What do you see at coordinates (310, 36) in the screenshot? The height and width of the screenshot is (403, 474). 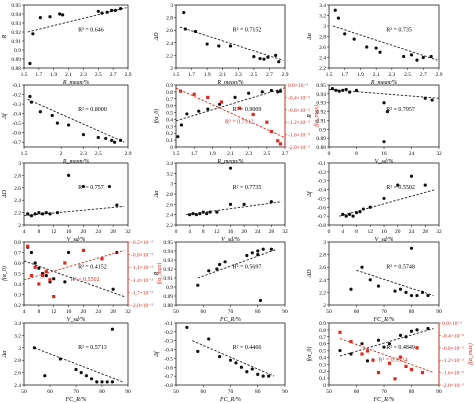 I see `y-axis-label: Δα` at bounding box center [310, 36].